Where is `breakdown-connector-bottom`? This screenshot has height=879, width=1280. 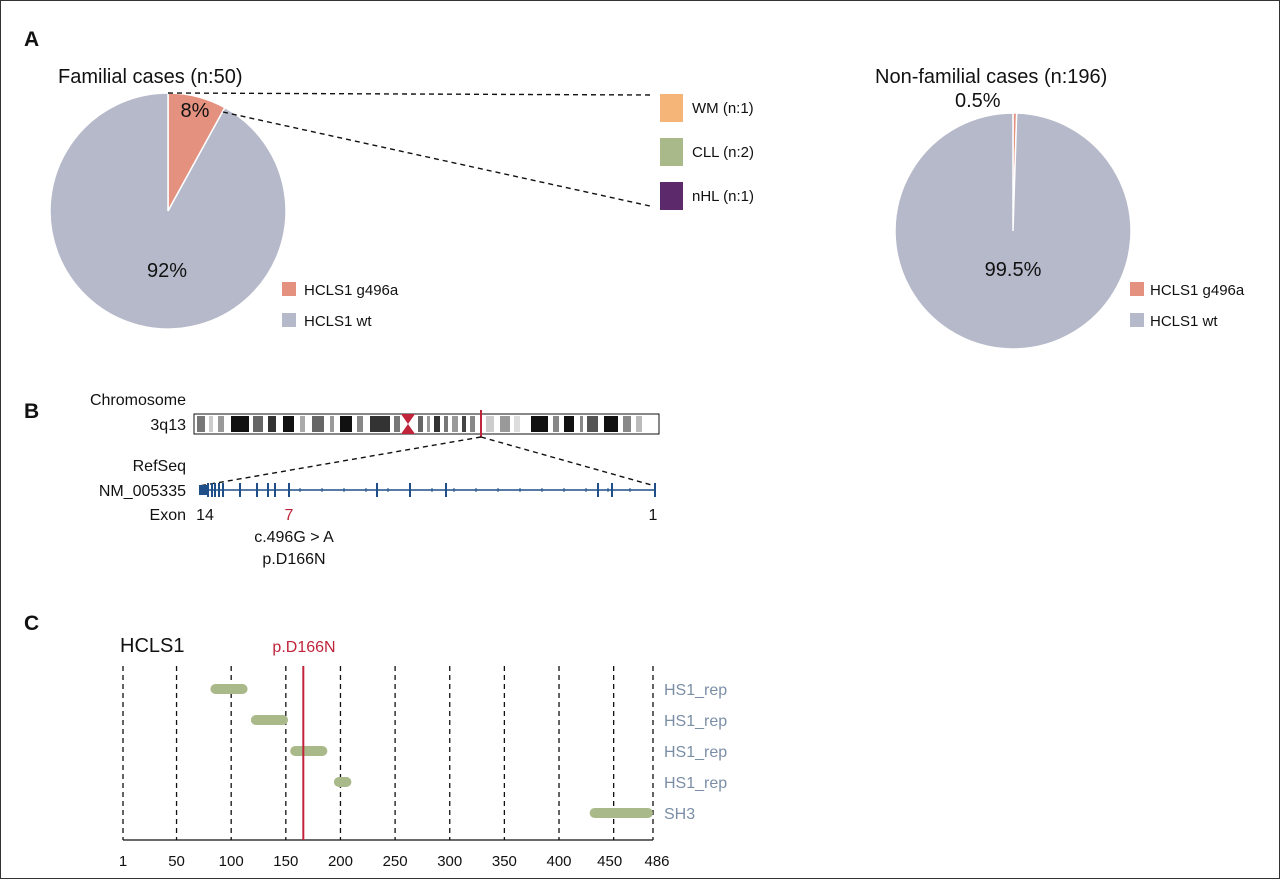
breakdown-connector-bottom is located at coordinates (436, 159).